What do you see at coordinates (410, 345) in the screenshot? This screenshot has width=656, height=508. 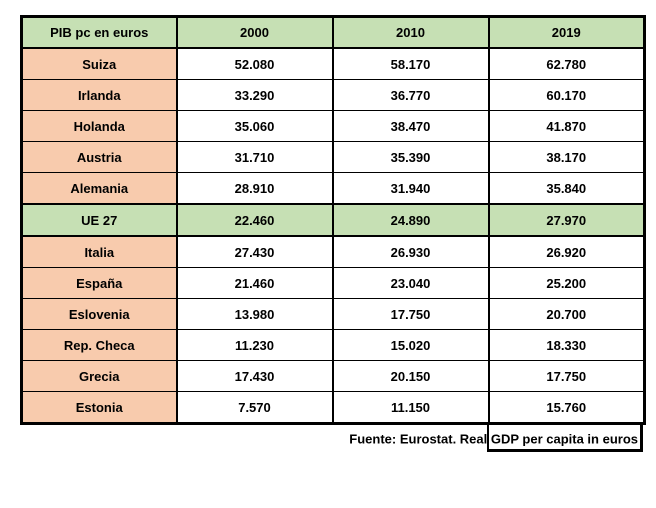 I see `value-cell: 15.020` at bounding box center [410, 345].